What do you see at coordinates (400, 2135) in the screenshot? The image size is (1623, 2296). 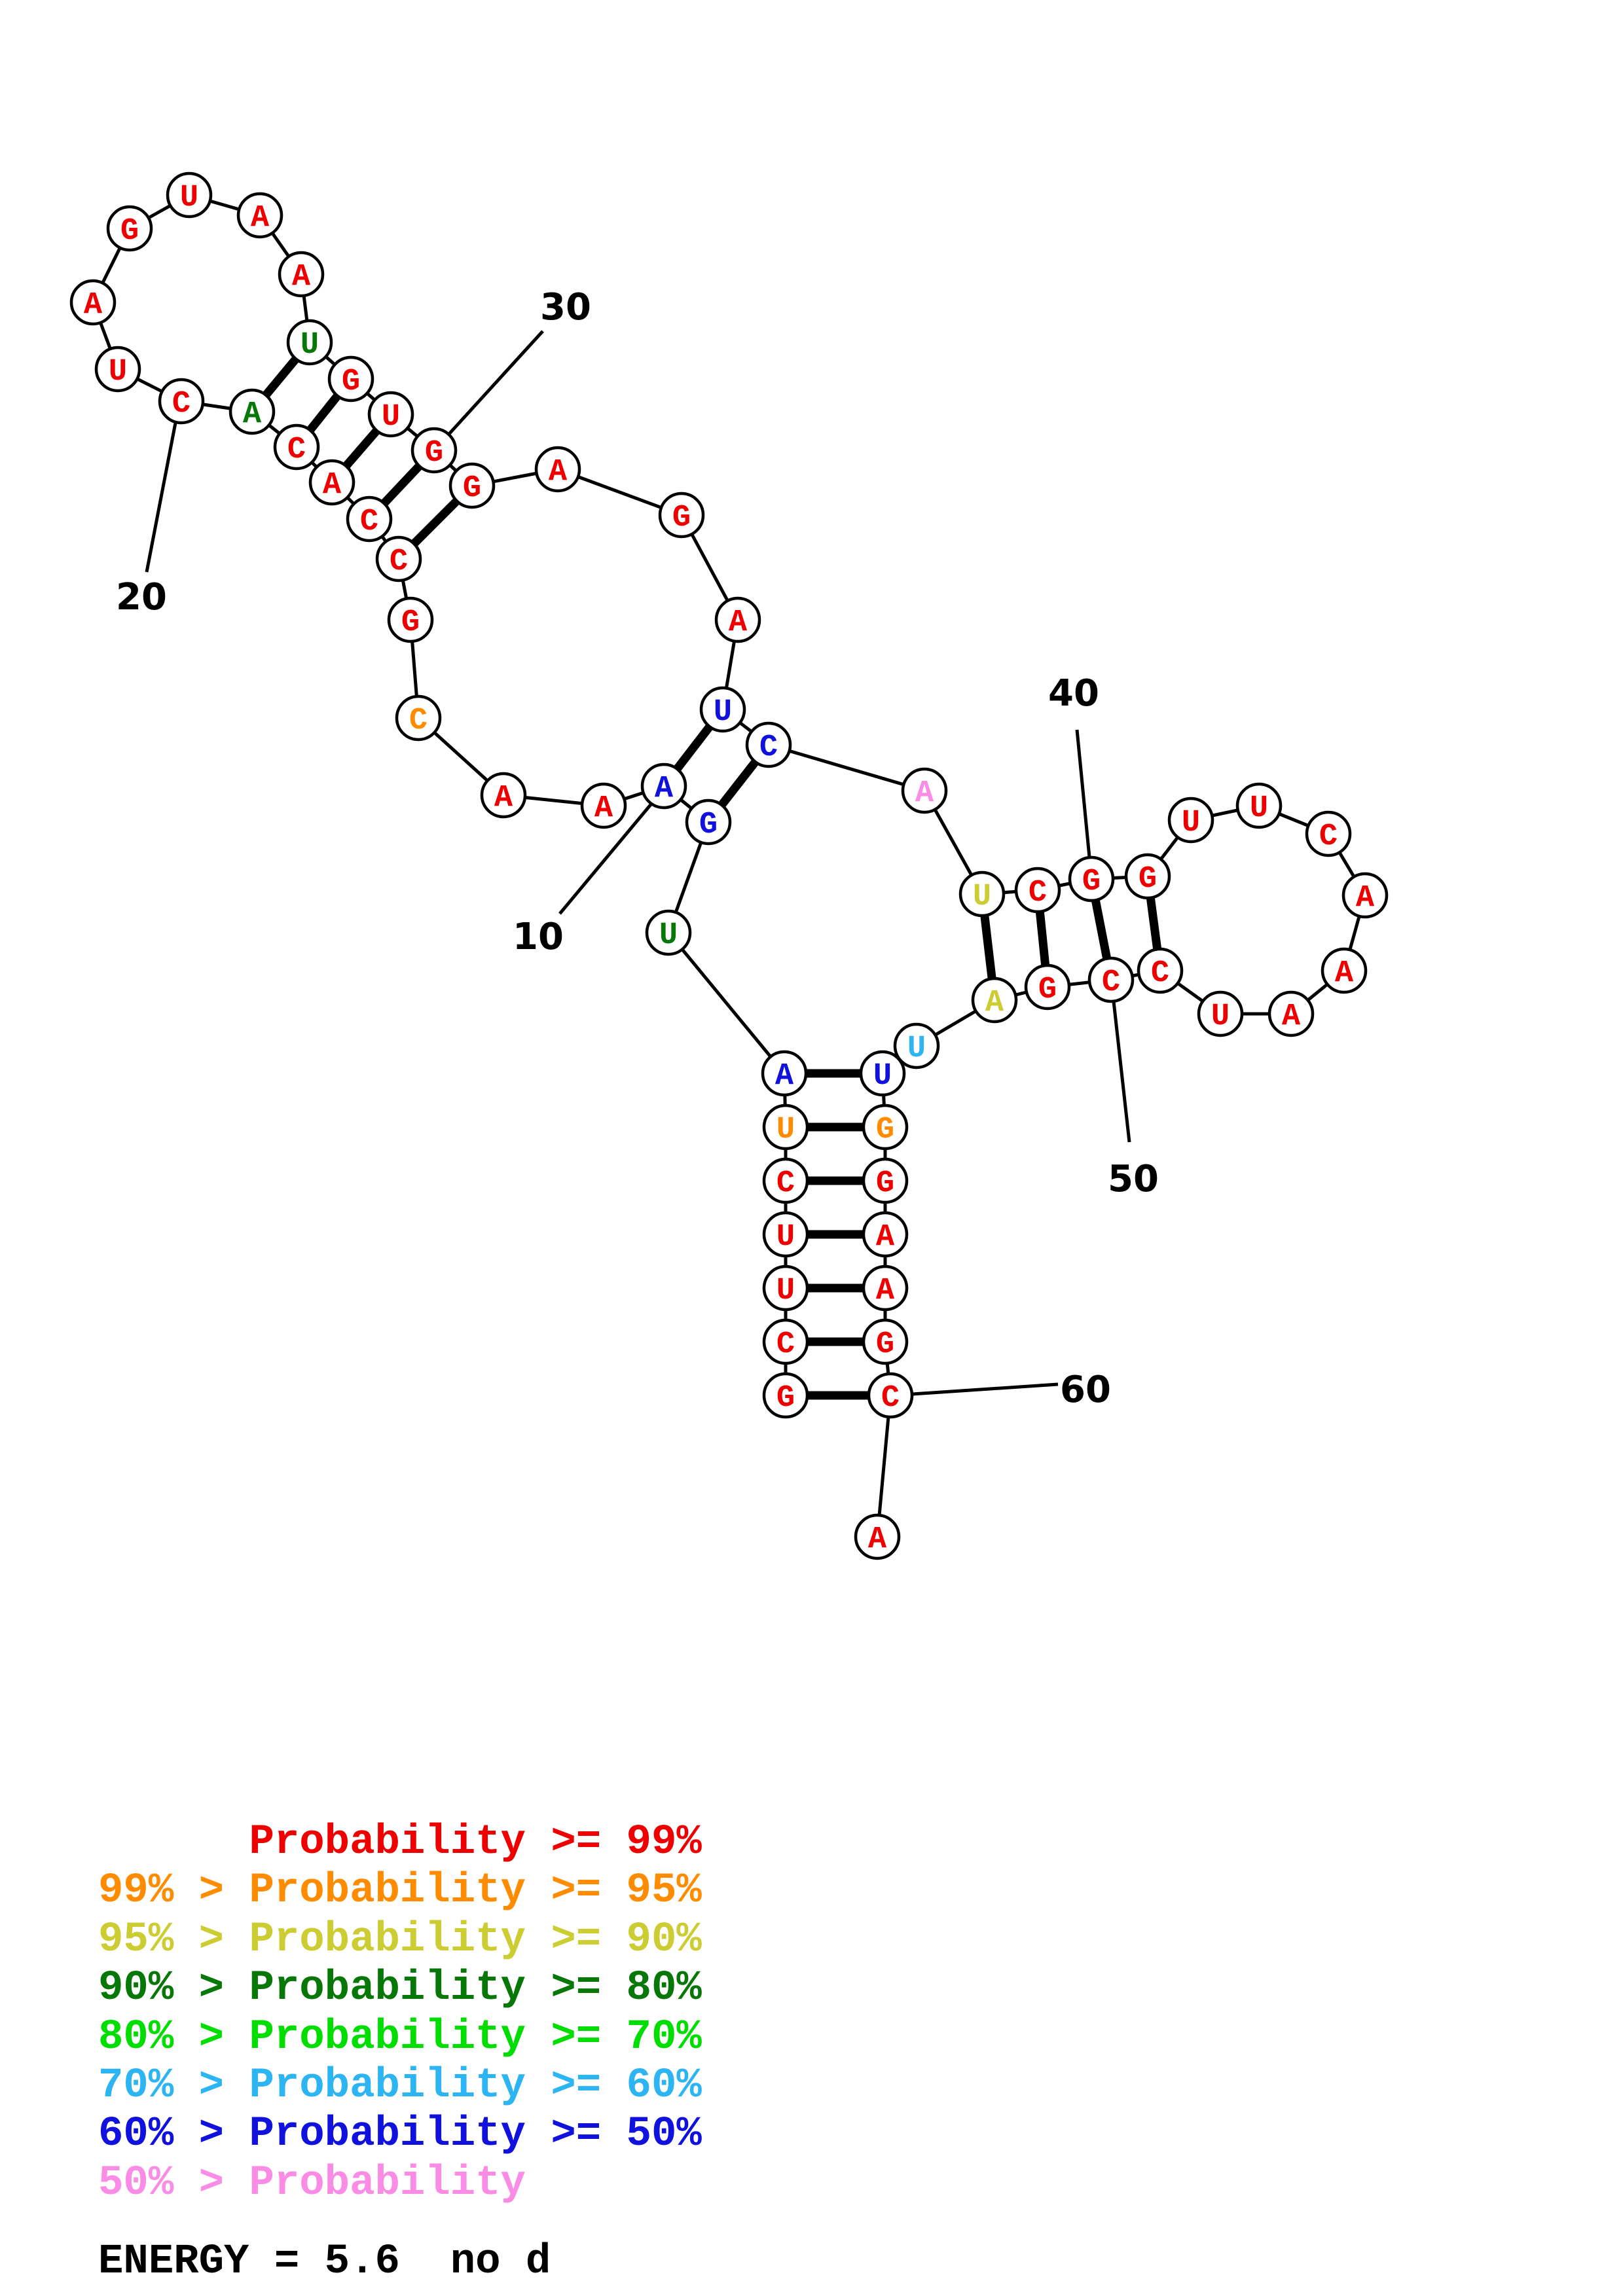 I see `legend-row: 60% > Probability >= 50%` at bounding box center [400, 2135].